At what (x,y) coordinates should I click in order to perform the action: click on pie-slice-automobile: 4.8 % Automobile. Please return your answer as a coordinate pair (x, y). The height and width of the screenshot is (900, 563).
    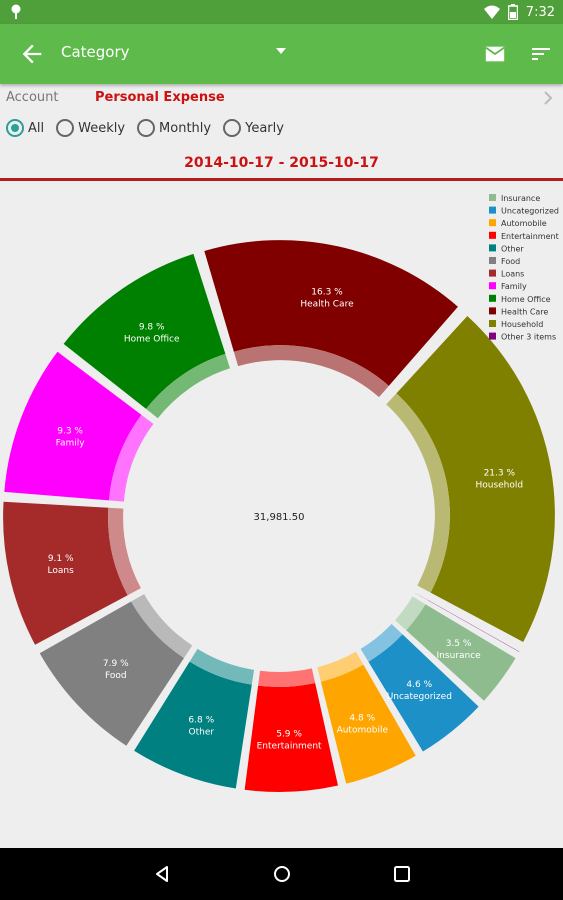
    Looking at the image, I should click on (366, 717).